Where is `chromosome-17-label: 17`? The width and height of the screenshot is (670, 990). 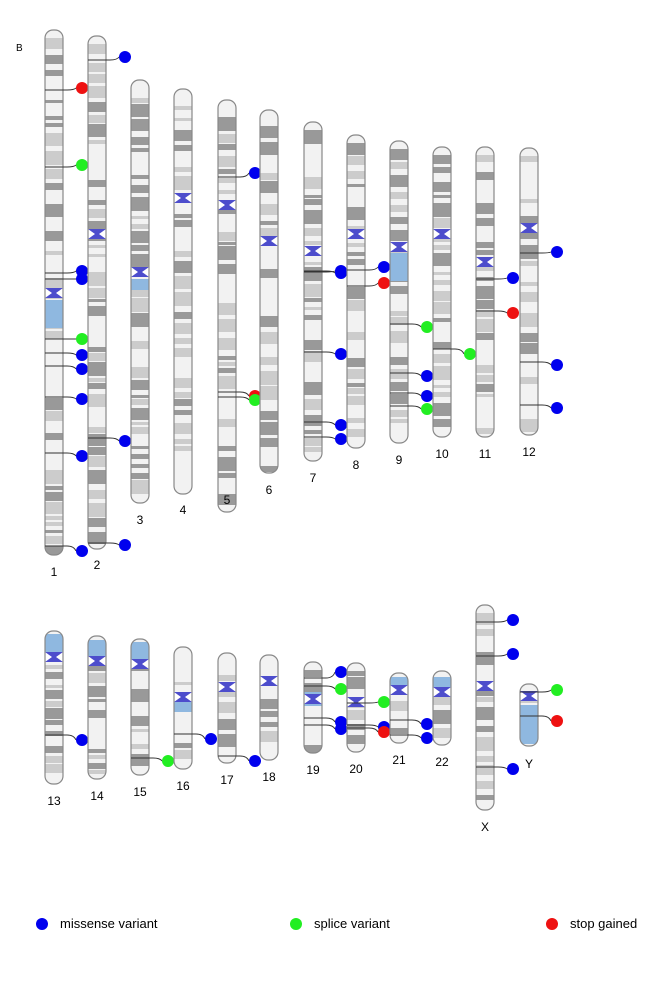
chromosome-17-label: 17 is located at coordinates (227, 780).